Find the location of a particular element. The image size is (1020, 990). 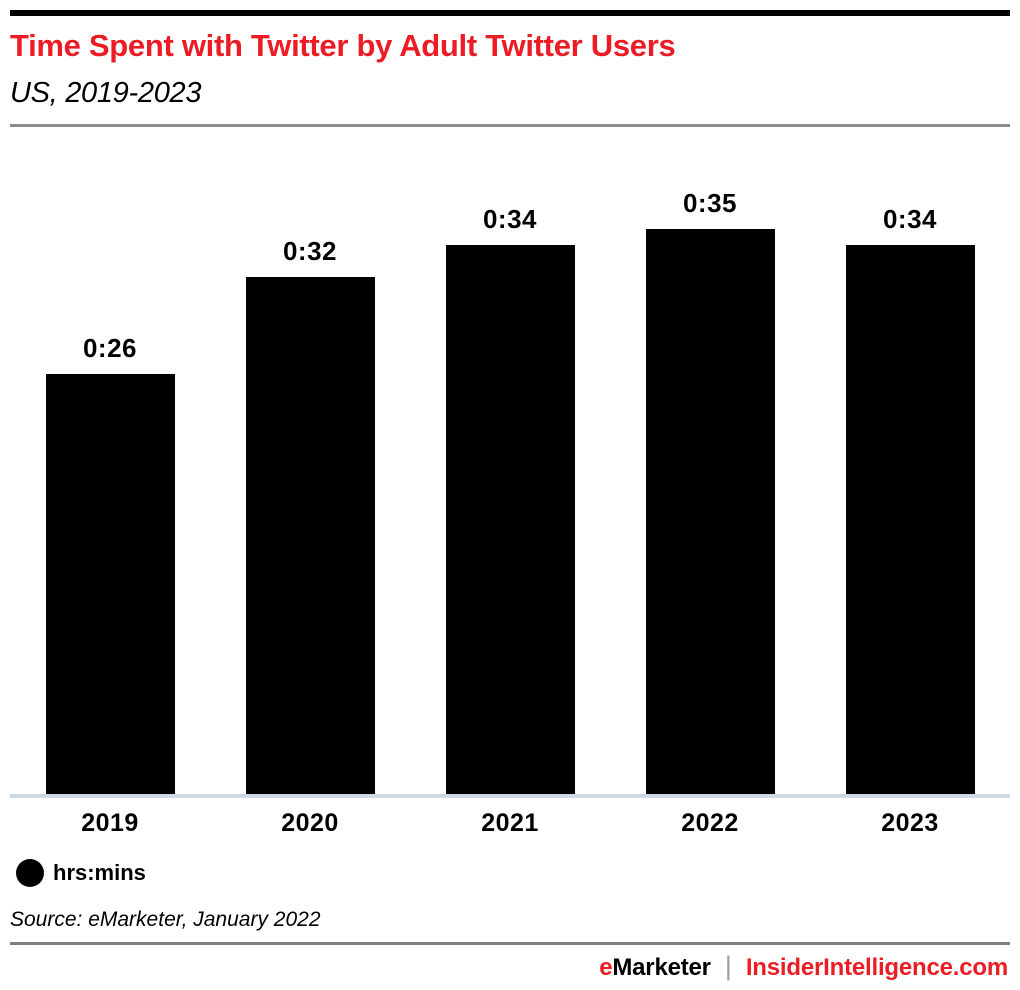

header-divider is located at coordinates (510, 125).